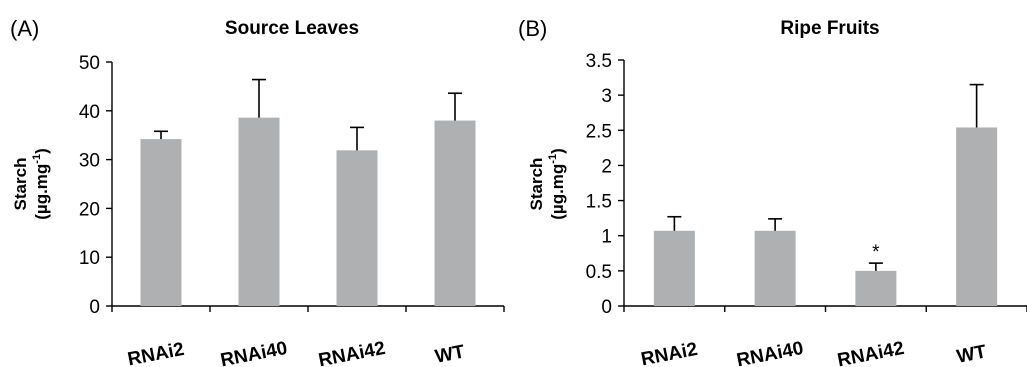  Describe the element at coordinates (89, 112) in the screenshot. I see `y-tick-label: 40` at that location.